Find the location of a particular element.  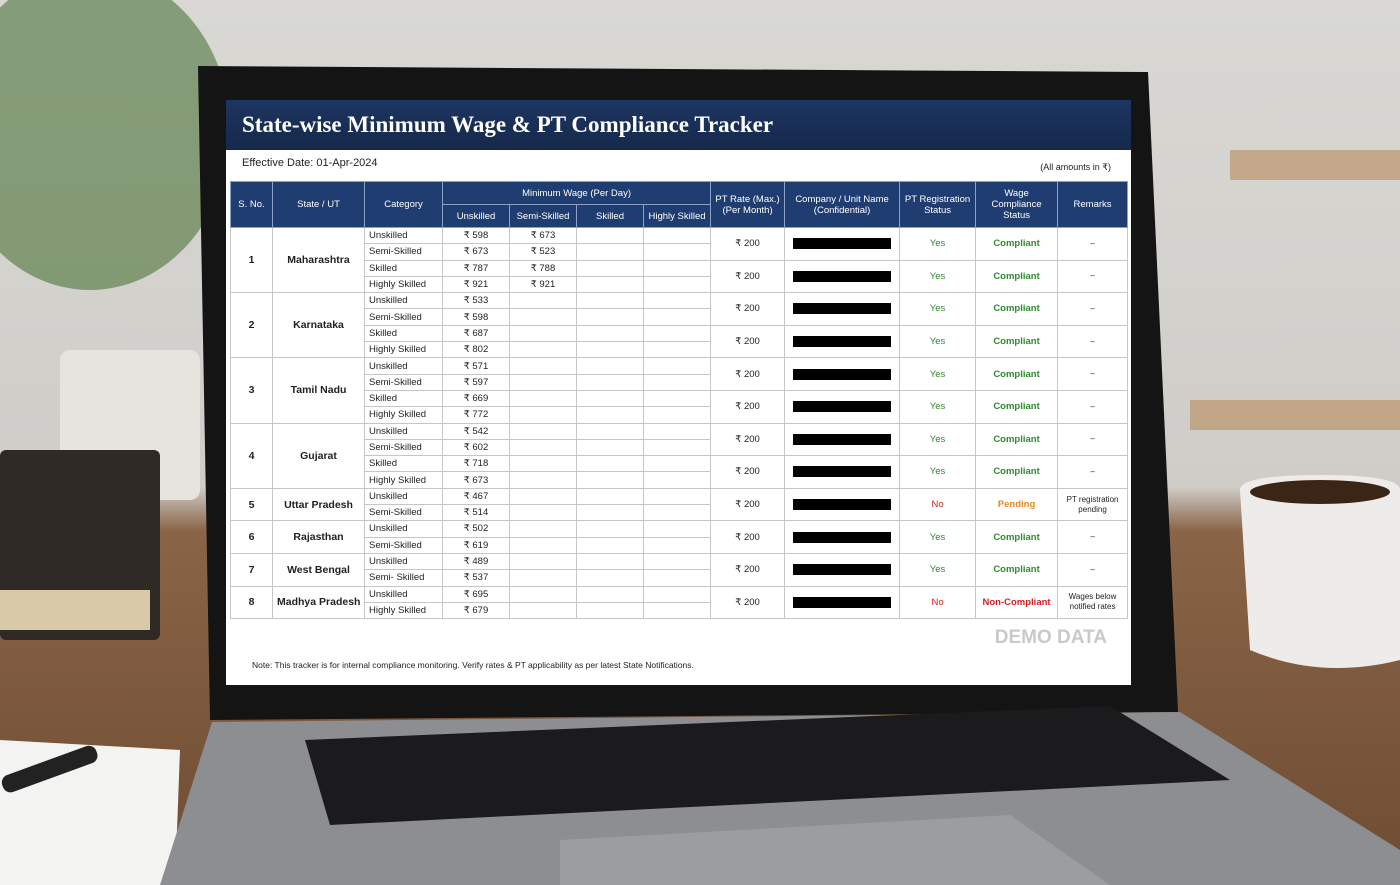

table-row: Skilled ₹ 787 ₹ 788 ₹ 200 Yes Compliant – is located at coordinates (680, 276).